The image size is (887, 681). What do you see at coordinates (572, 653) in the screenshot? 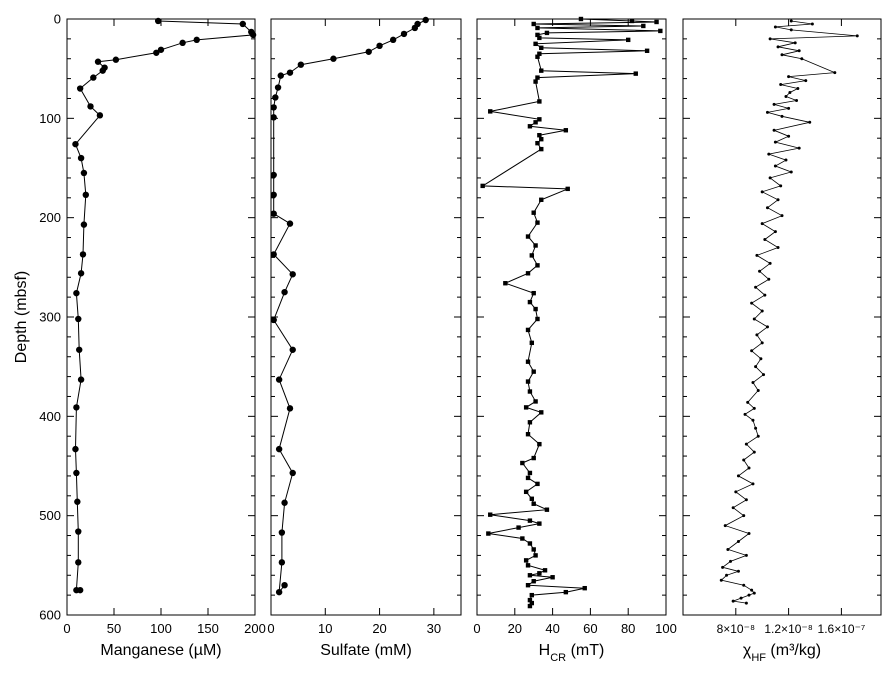
I see `x-axis-label-hcr: HCR (mT)` at bounding box center [572, 653].